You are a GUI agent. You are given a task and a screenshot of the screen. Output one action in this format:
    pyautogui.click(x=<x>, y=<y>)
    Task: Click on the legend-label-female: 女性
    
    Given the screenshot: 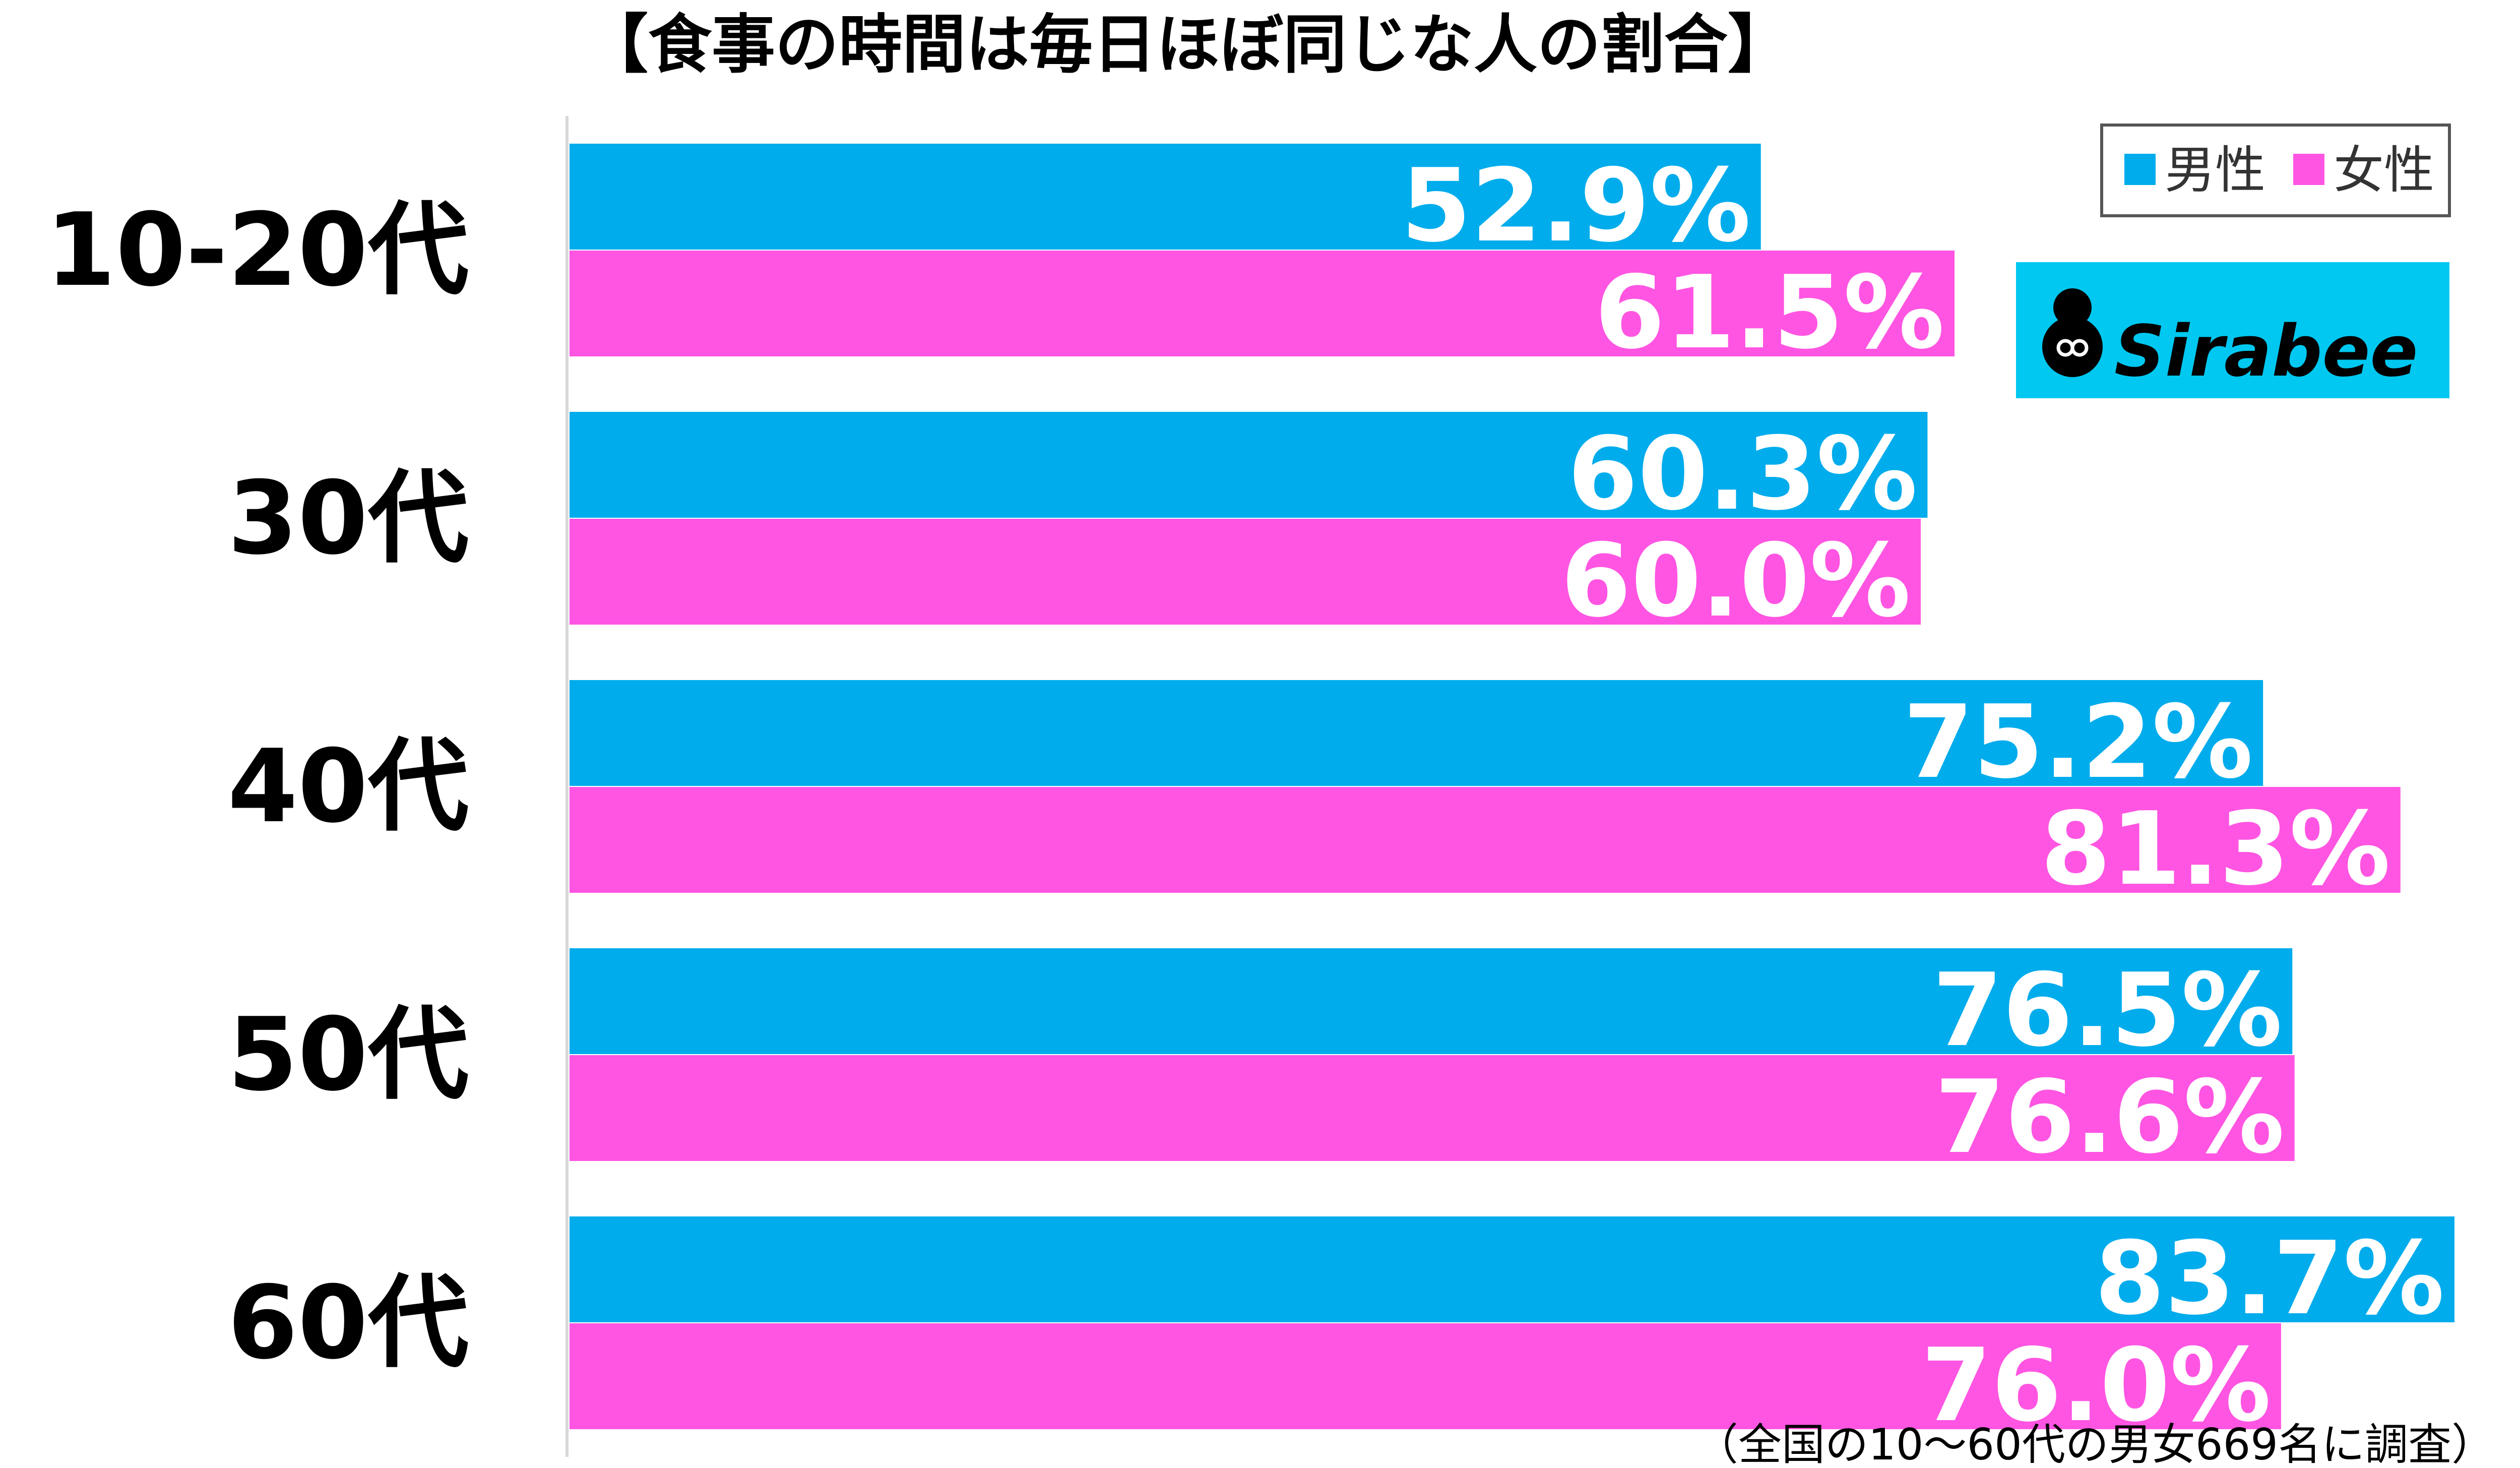 What is the action you would take?
    pyautogui.click(x=2384, y=170)
    